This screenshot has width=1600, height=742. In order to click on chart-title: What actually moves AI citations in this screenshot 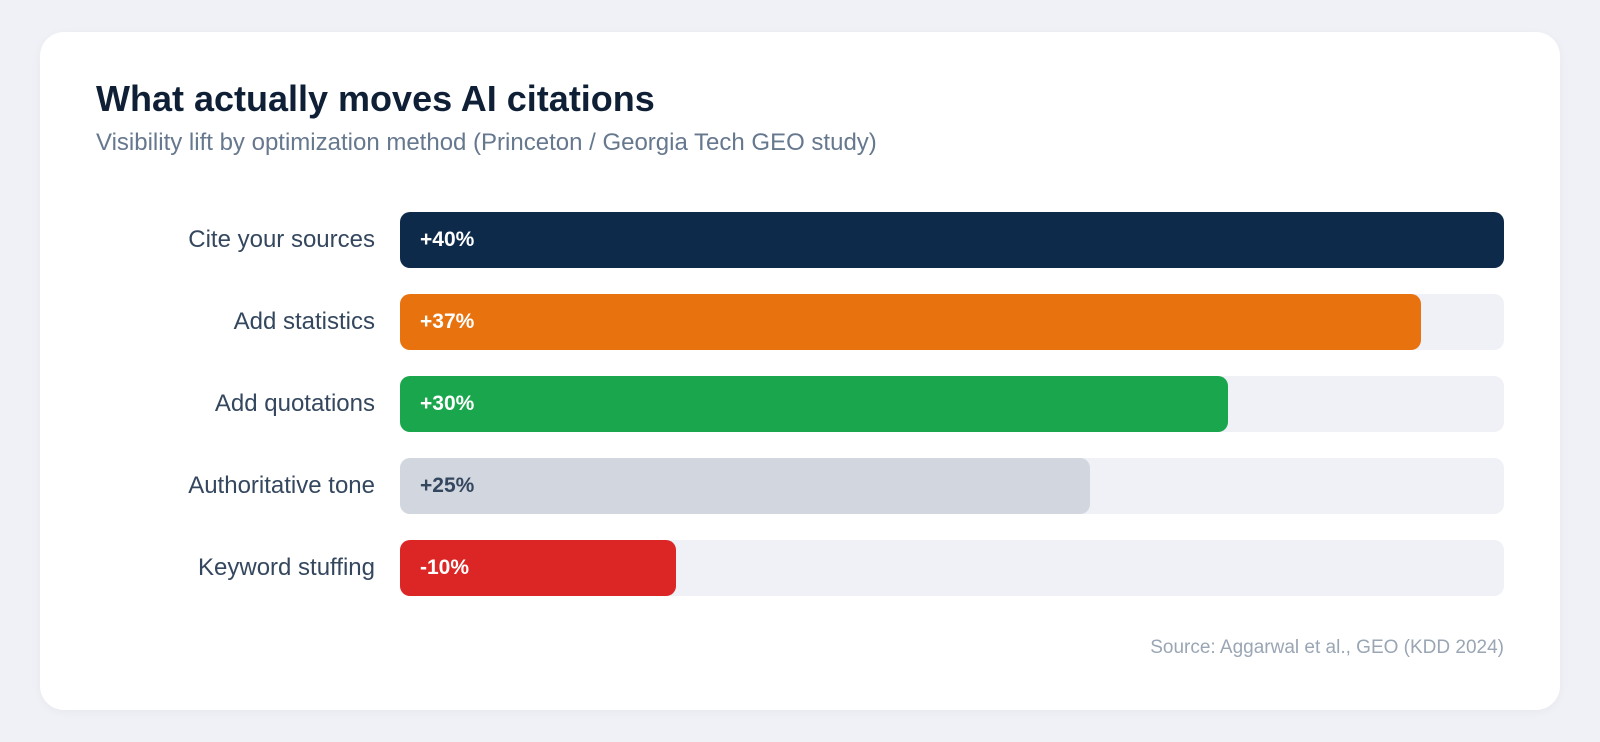, I will do `click(375, 98)`.